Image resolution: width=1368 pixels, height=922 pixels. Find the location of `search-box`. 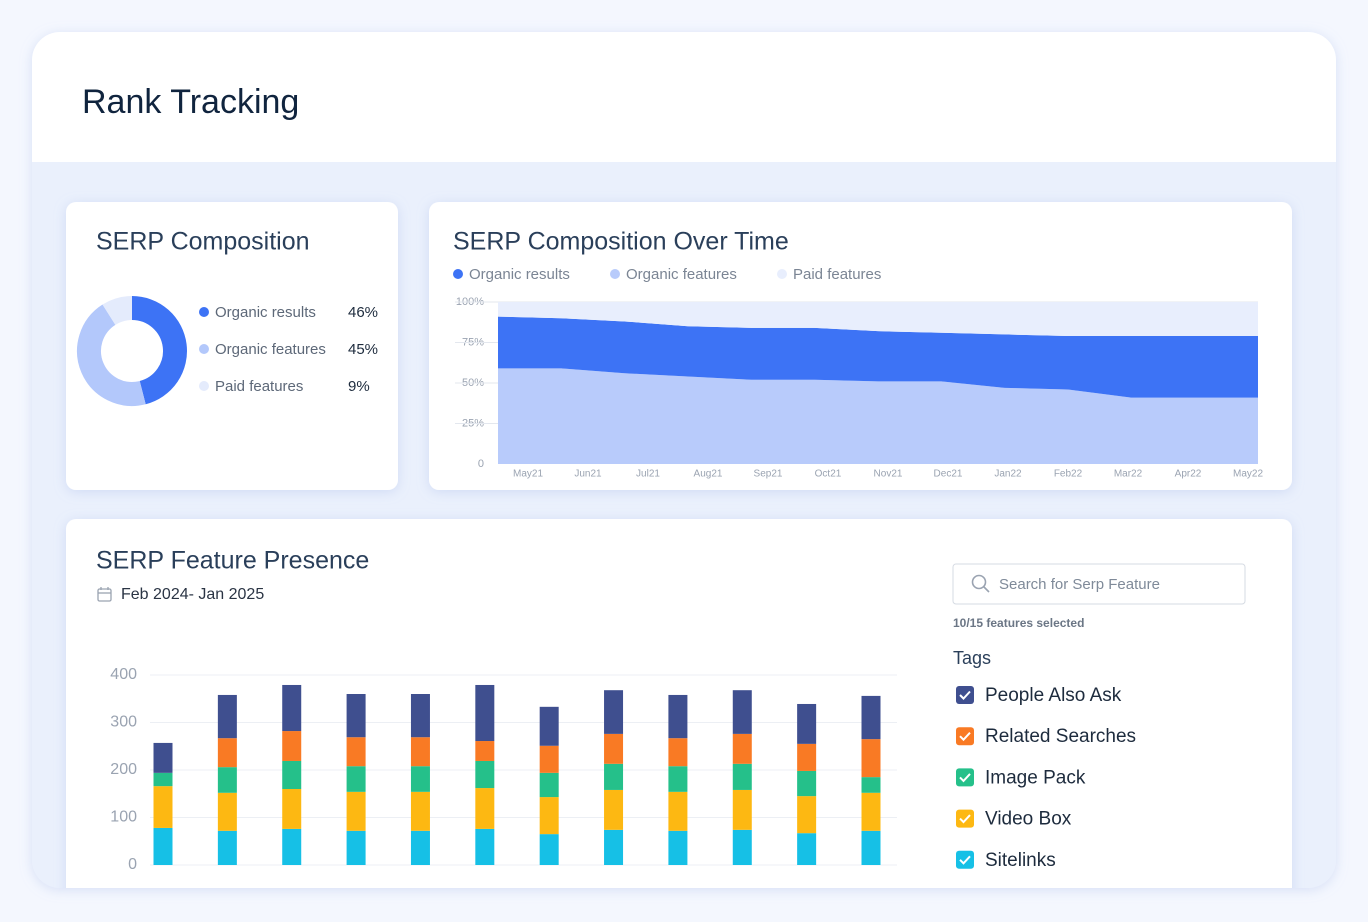

search-box is located at coordinates (1099, 584).